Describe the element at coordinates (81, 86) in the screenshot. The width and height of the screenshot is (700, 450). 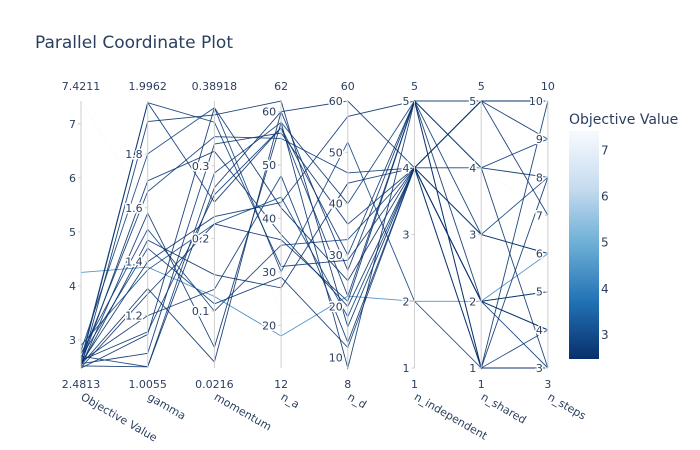
I see `axis-max-label: 7.4211` at that location.